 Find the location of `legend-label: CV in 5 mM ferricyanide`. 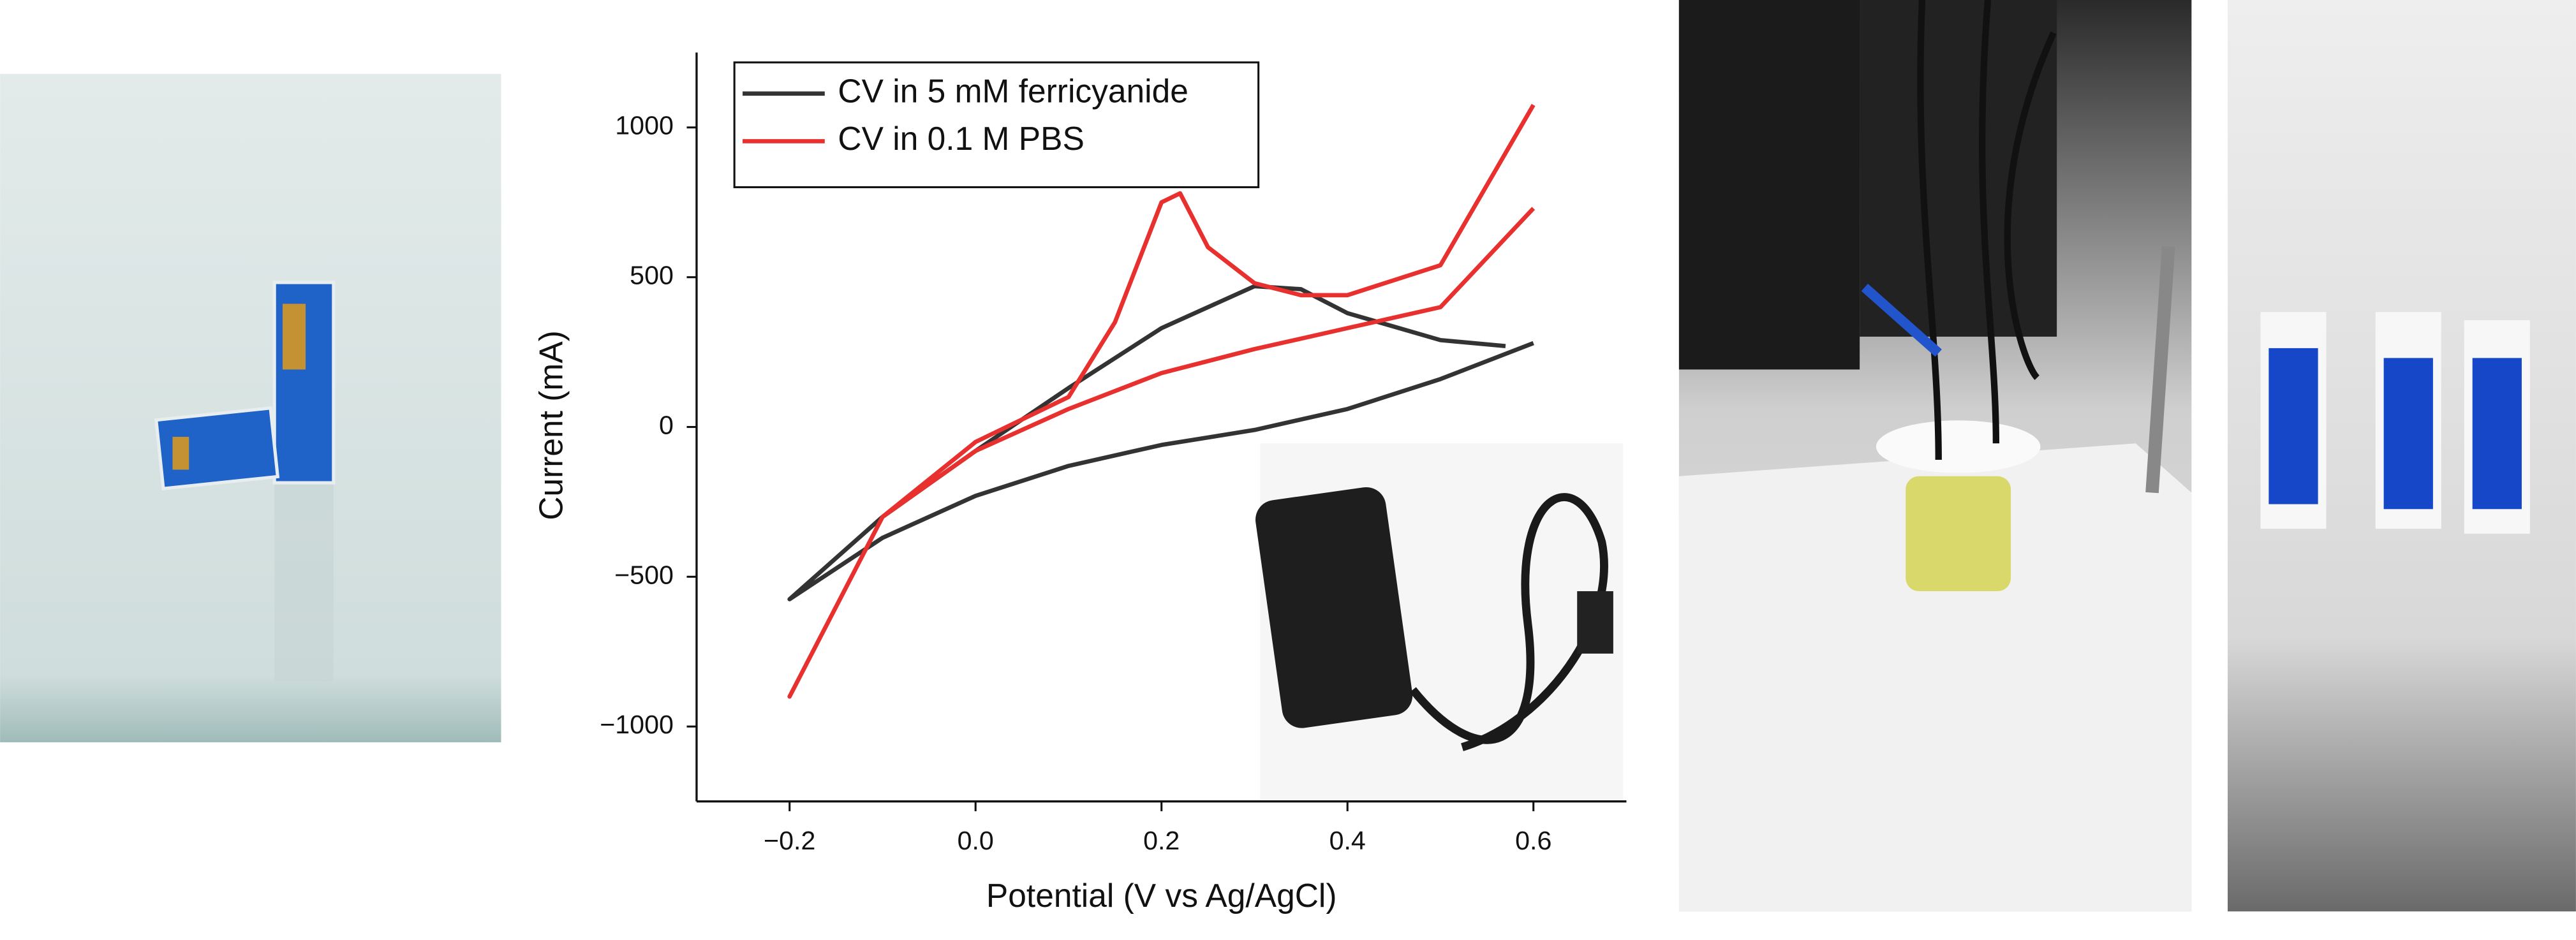

legend-label: CV in 5 mM ferricyanide is located at coordinates (1013, 91).